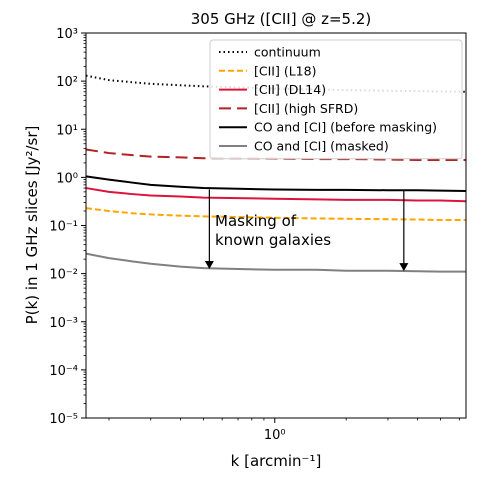 Image resolution: width=491 pixels, height=491 pixels. I want to click on legend-label-4: CO and [CI] (before masking), so click(345, 127).